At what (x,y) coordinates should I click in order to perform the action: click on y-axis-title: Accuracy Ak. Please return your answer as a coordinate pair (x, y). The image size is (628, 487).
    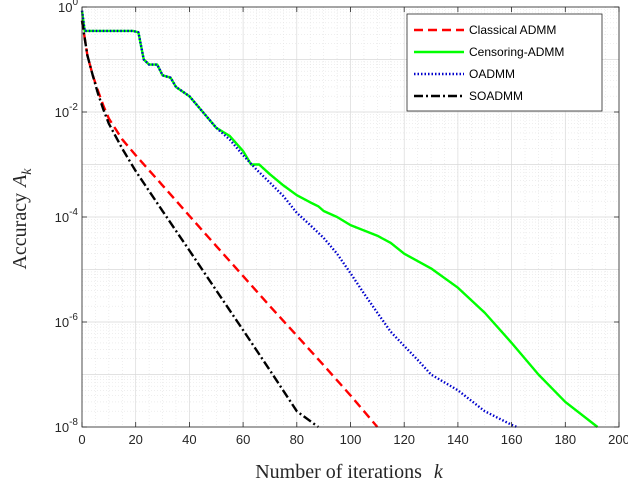
    Looking at the image, I should click on (22, 219).